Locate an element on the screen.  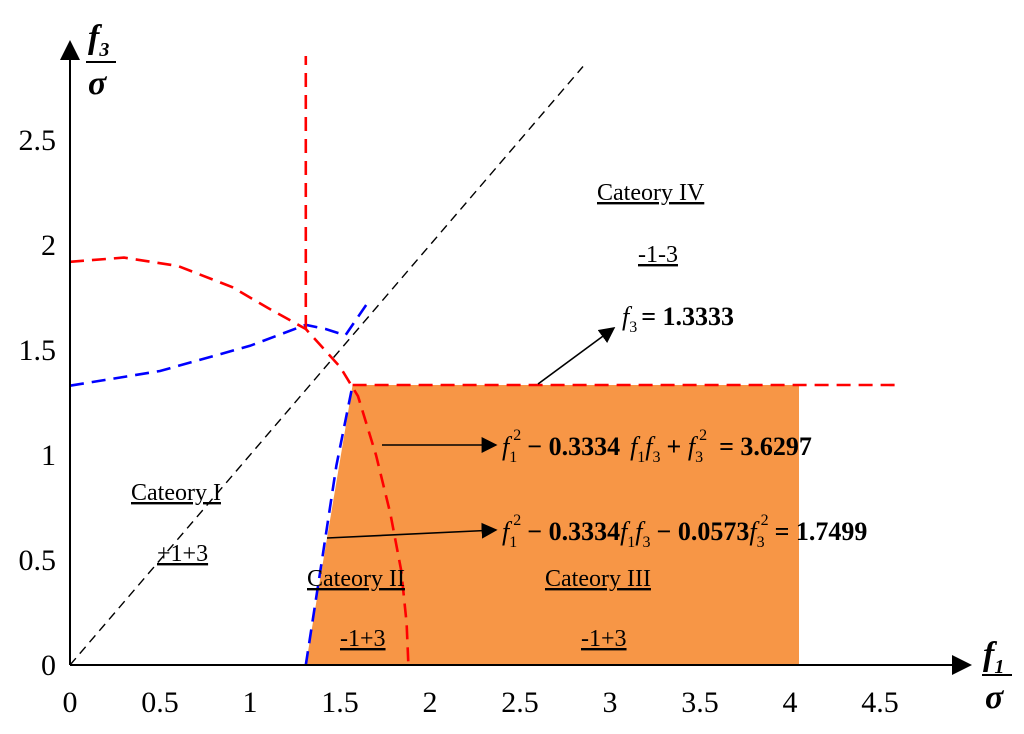
category-ii-sign: -1+3 is located at coordinates (363, 639).